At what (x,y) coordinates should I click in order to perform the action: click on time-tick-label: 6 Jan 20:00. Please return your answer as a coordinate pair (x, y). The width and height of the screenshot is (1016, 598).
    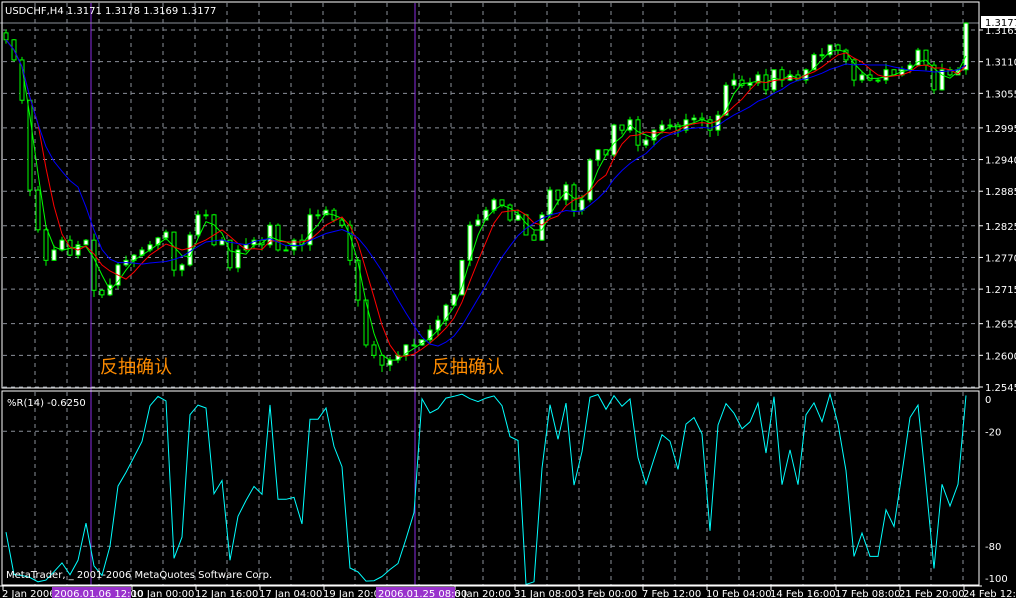
    Looking at the image, I should click on (482, 593).